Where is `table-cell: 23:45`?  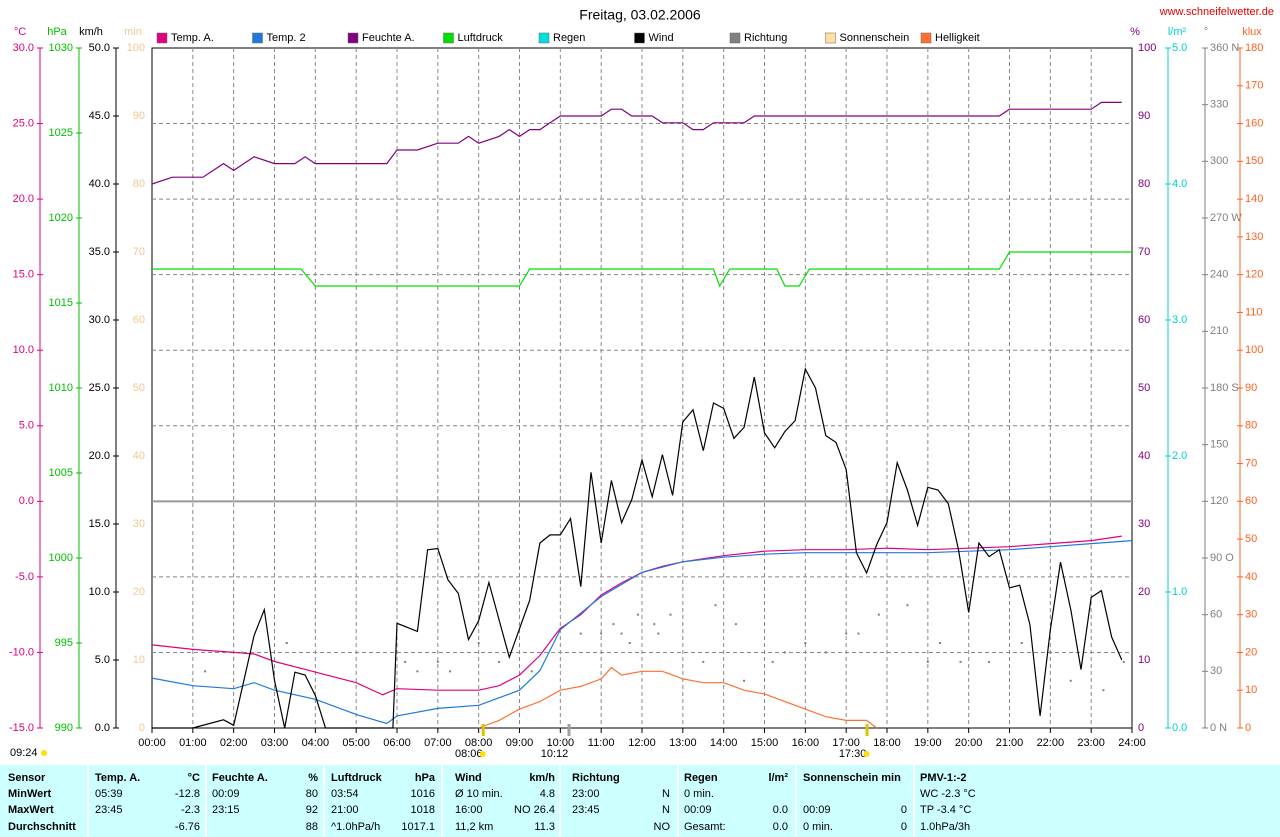
table-cell: 23:45 is located at coordinates (586, 810).